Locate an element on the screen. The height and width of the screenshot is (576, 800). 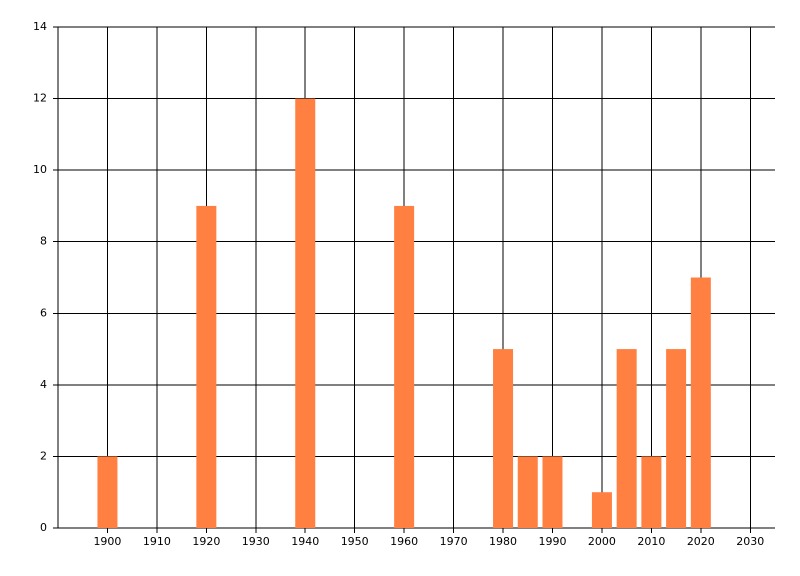
x-tick-label: 2000 is located at coordinates (602, 541).